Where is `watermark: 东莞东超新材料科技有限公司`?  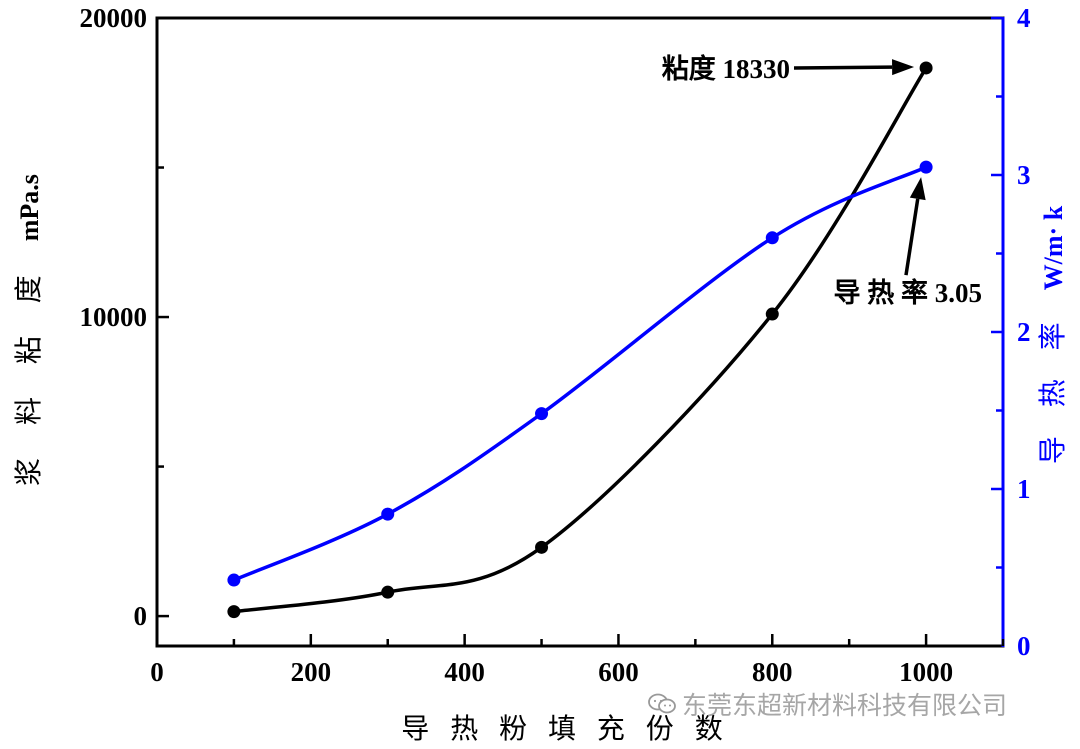
watermark: 东莞东超新材料科技有限公司 is located at coordinates (827, 704).